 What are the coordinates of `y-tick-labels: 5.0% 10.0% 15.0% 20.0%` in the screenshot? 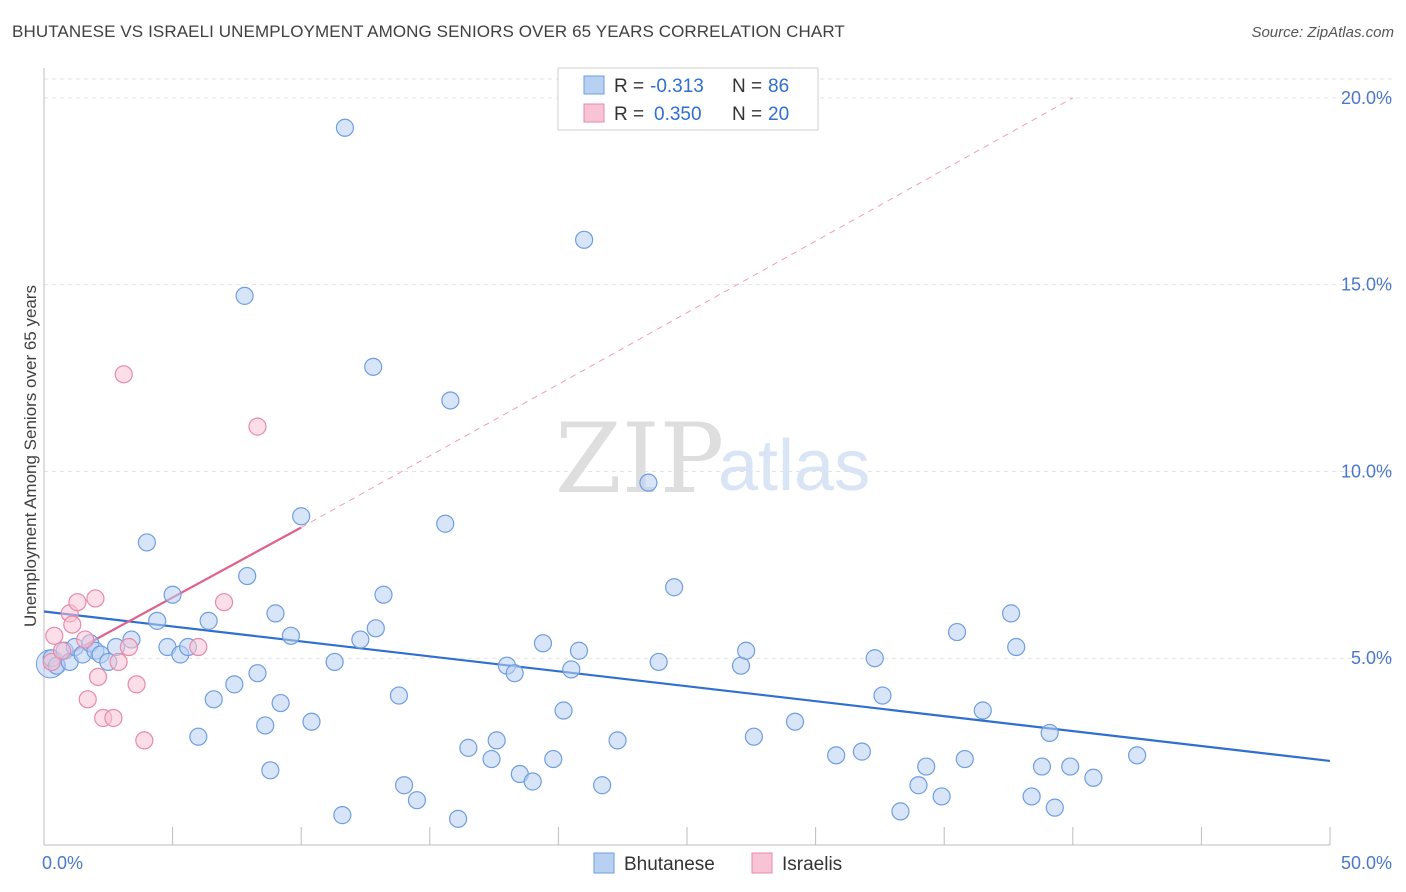 It's located at (1366, 378).